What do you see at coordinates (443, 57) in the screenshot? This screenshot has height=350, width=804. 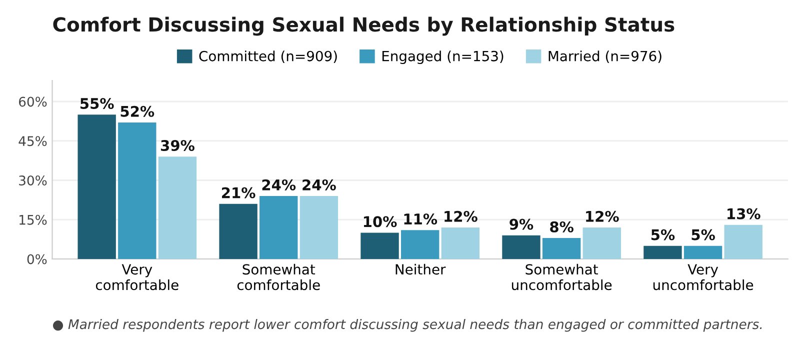 I see `legend-label: Engaged (n=153)` at bounding box center [443, 57].